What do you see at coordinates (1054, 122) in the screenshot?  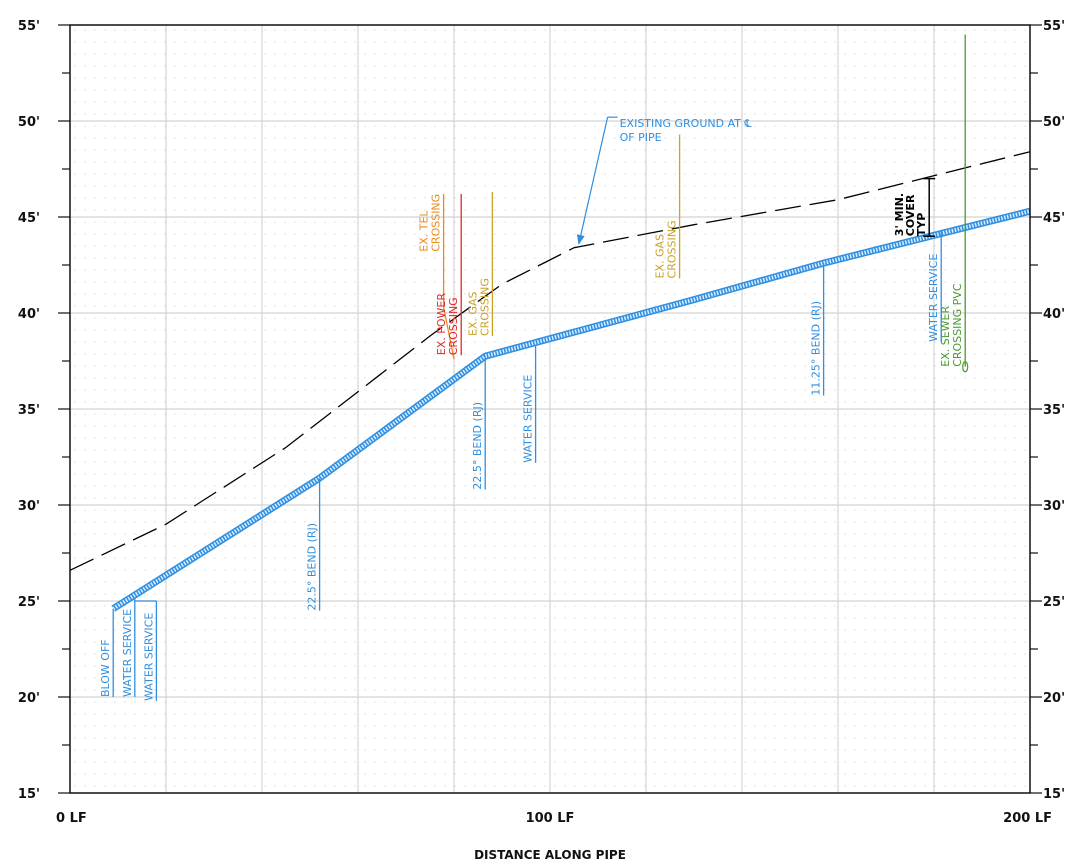 I see `y-tick-label-right: 50'` at bounding box center [1054, 122].